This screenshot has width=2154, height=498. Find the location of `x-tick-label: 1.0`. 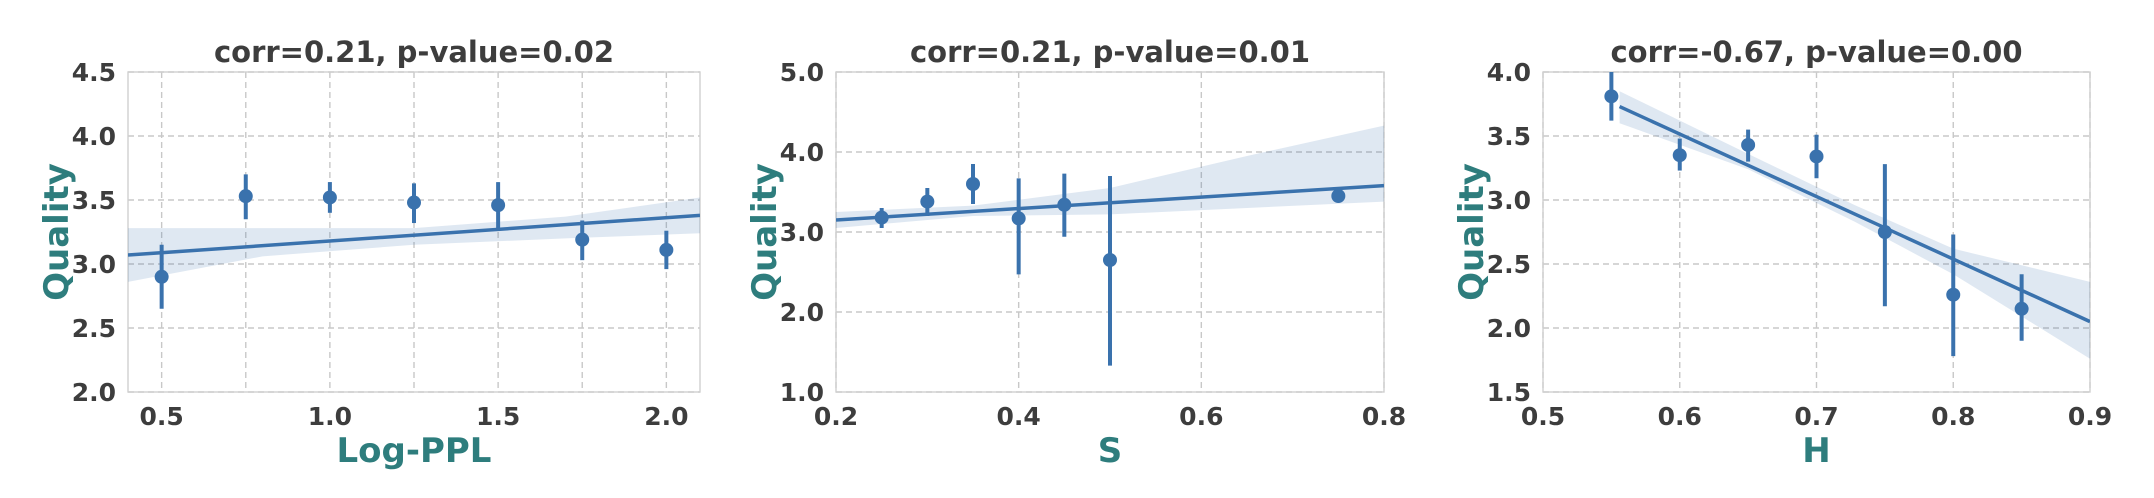

x-tick-label: 1.0 is located at coordinates (330, 416).